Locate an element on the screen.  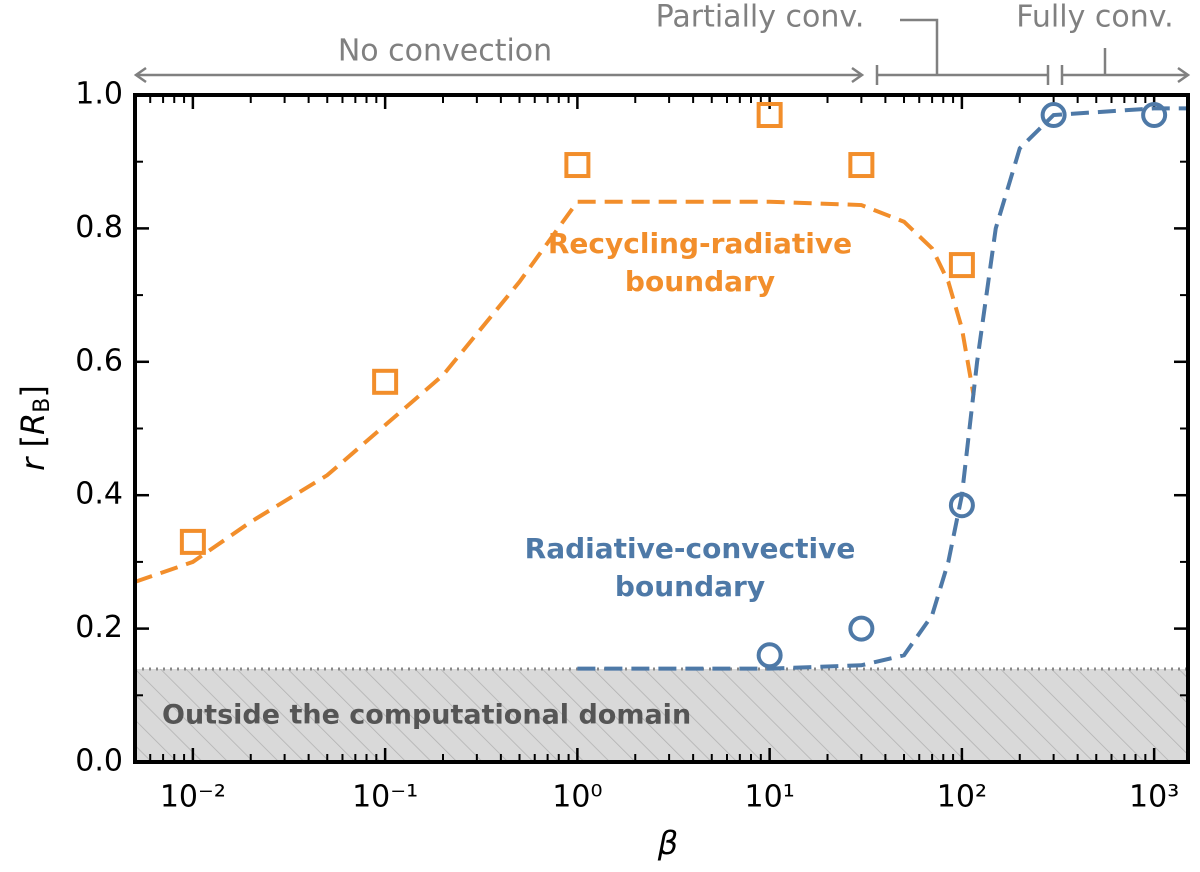
region-label: Fully conv. is located at coordinates (1094, 17).